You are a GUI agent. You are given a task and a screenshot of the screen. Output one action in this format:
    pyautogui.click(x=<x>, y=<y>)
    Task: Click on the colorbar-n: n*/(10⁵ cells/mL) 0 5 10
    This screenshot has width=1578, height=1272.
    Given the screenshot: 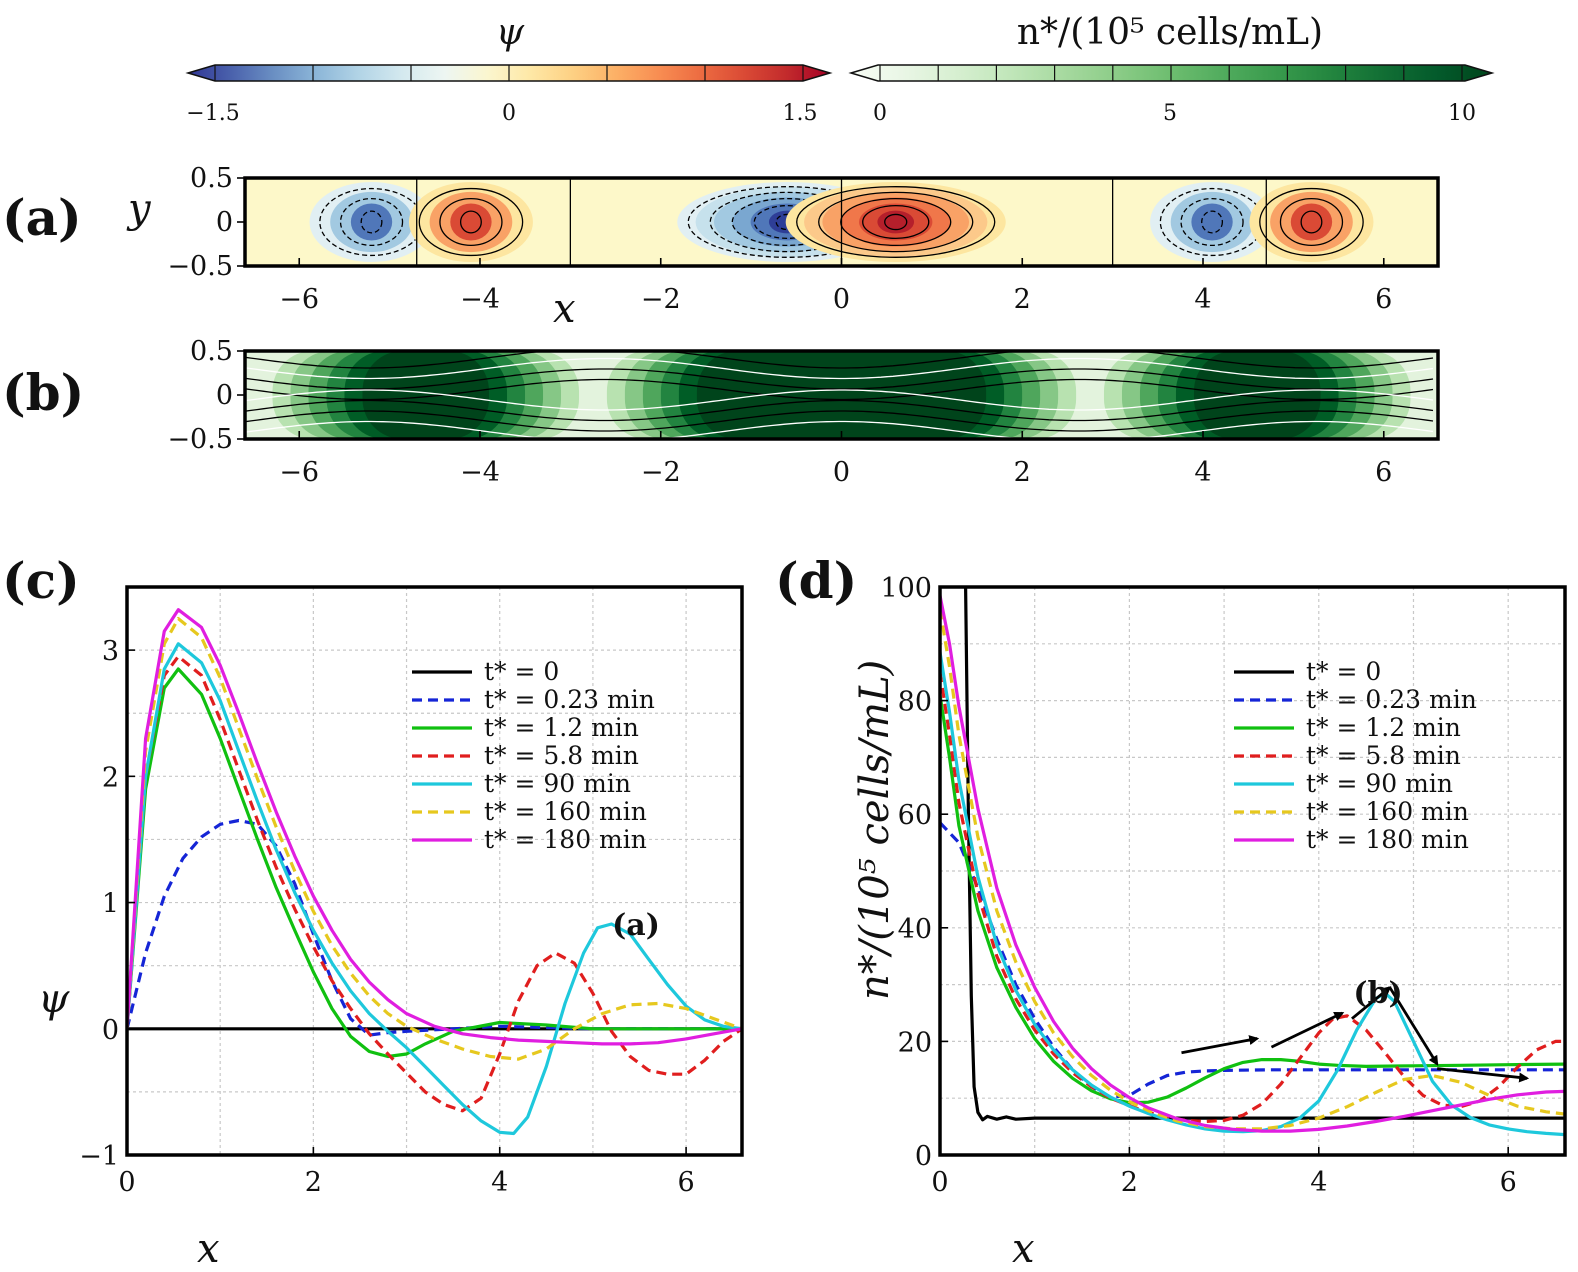 What is the action you would take?
    pyautogui.click(x=1171, y=69)
    